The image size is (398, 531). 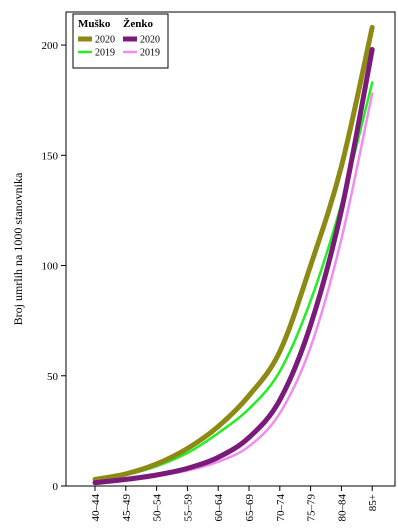 I want to click on y-axis-label: Broj umrlih na 1000 stanovnika, so click(x=18, y=248).